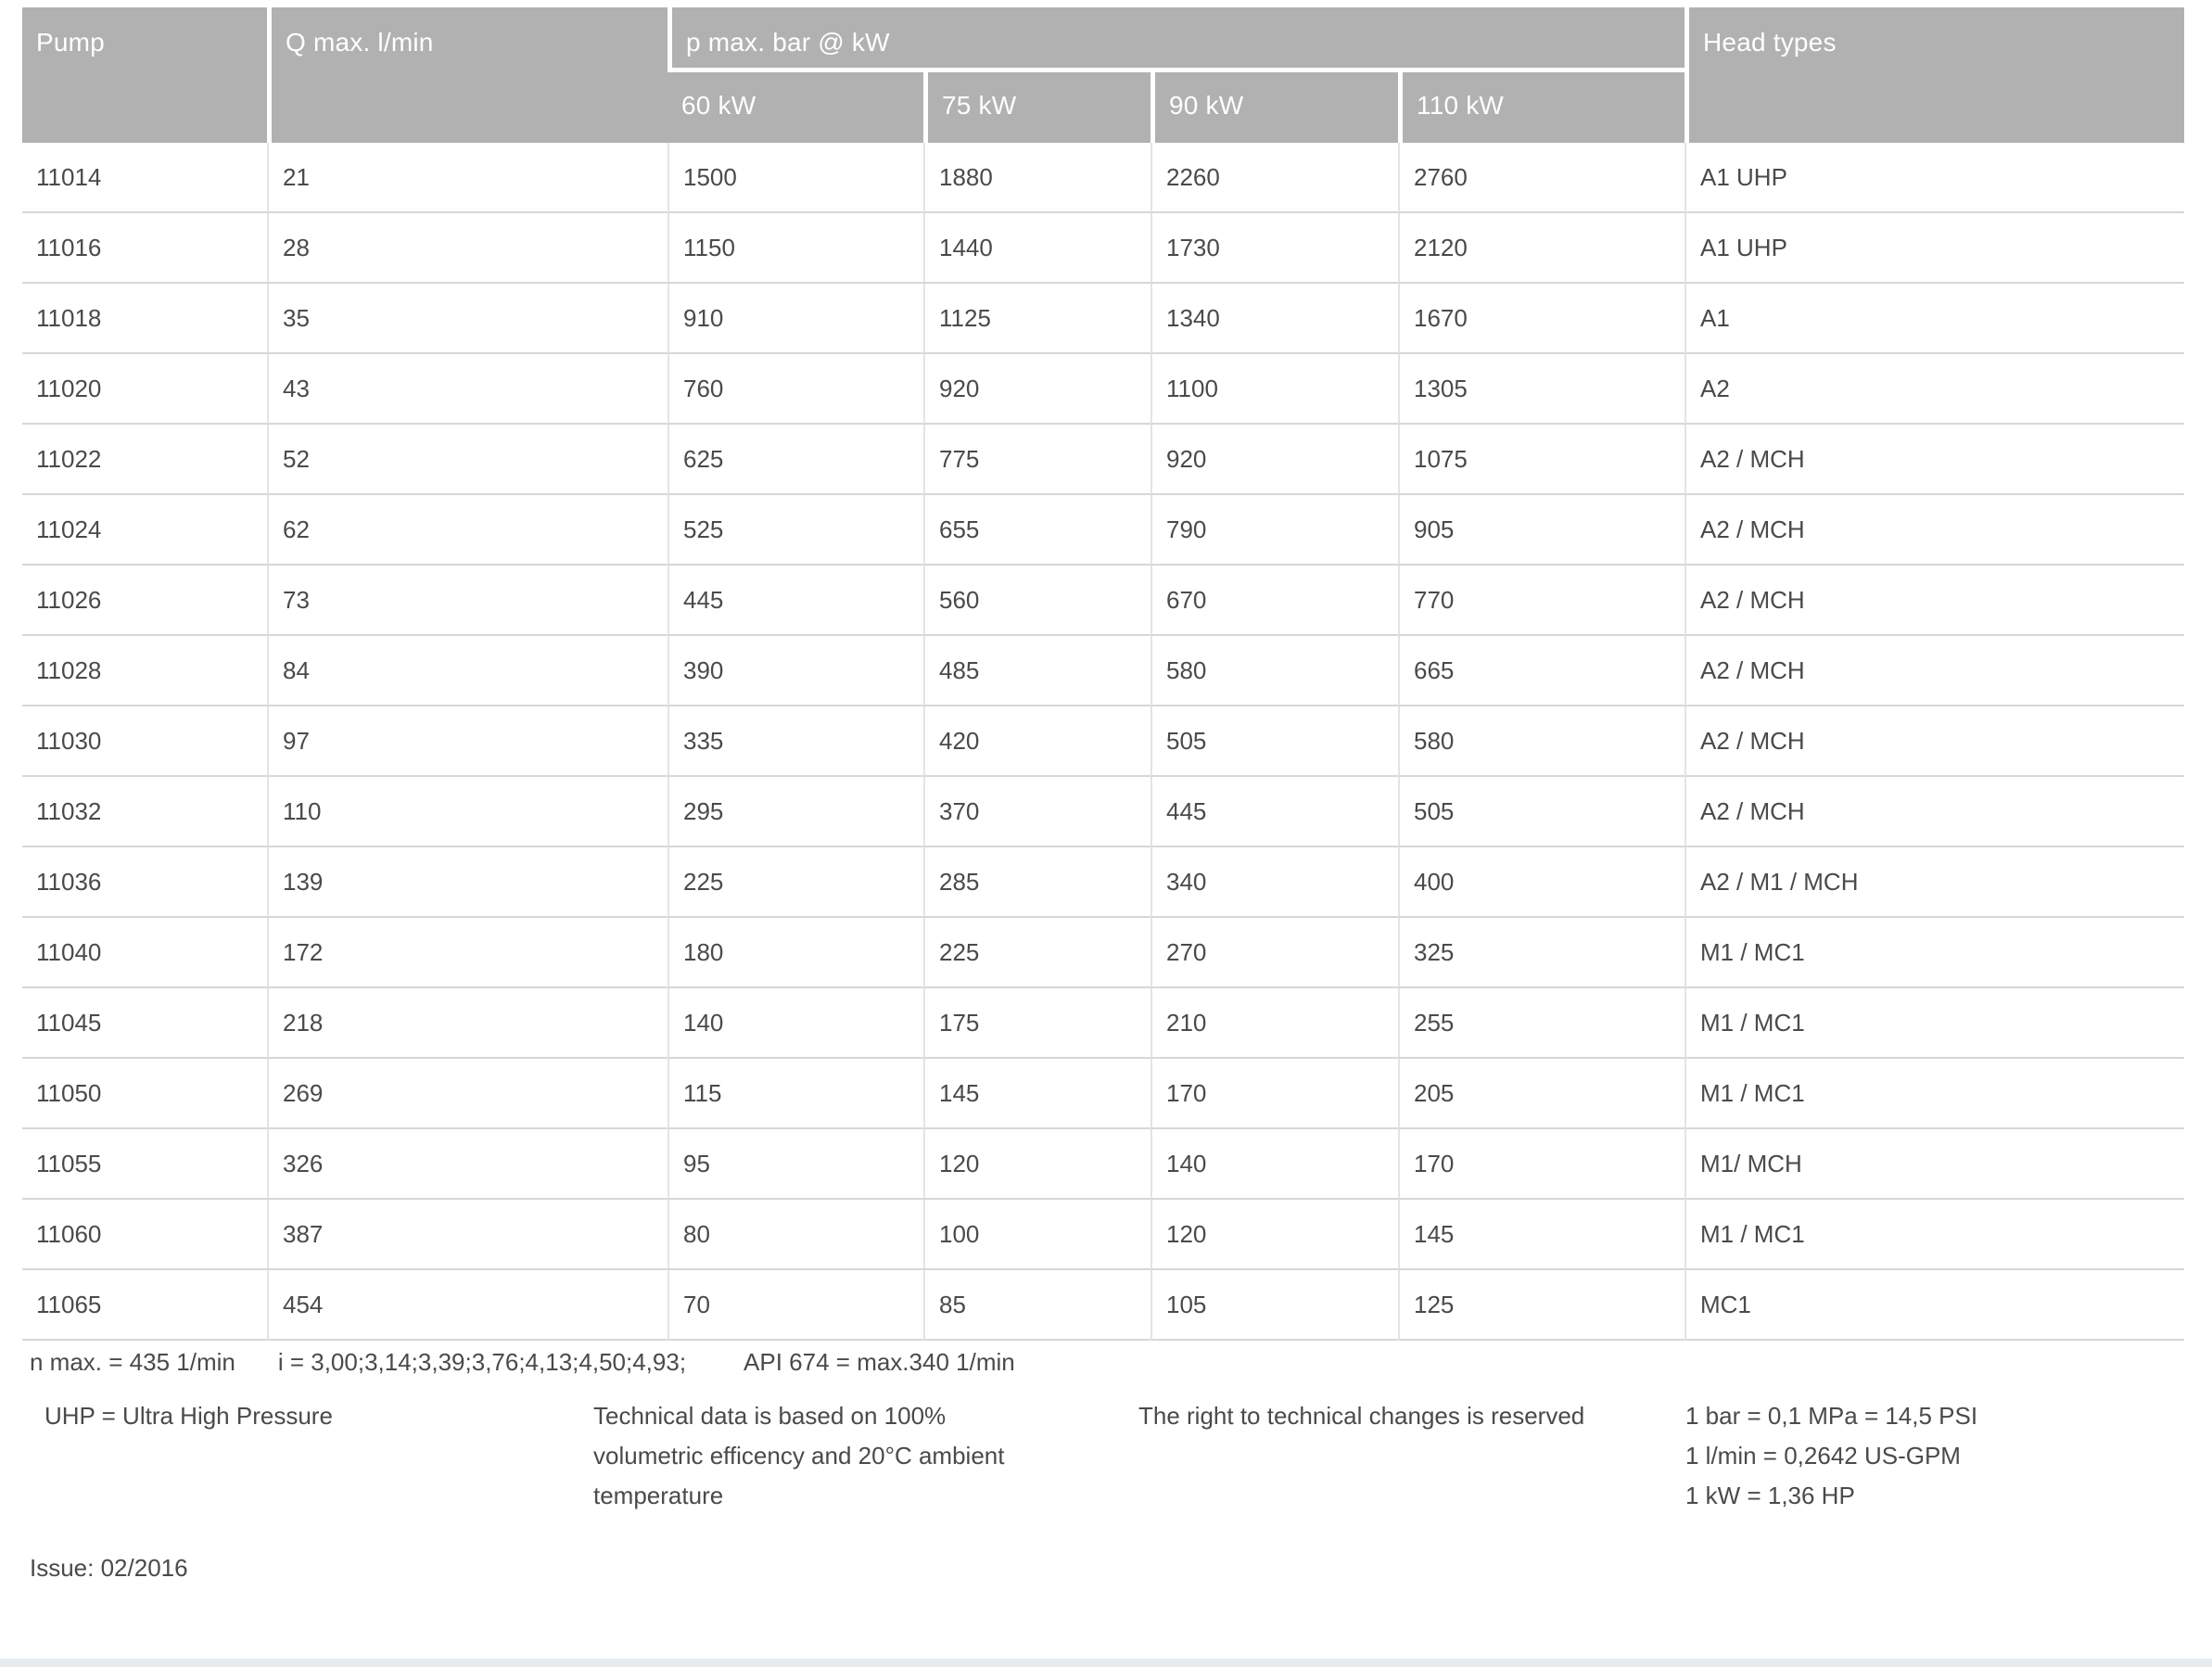 This screenshot has width=2212, height=1667. What do you see at coordinates (467, 319) in the screenshot?
I see `cell-qmax: 35` at bounding box center [467, 319].